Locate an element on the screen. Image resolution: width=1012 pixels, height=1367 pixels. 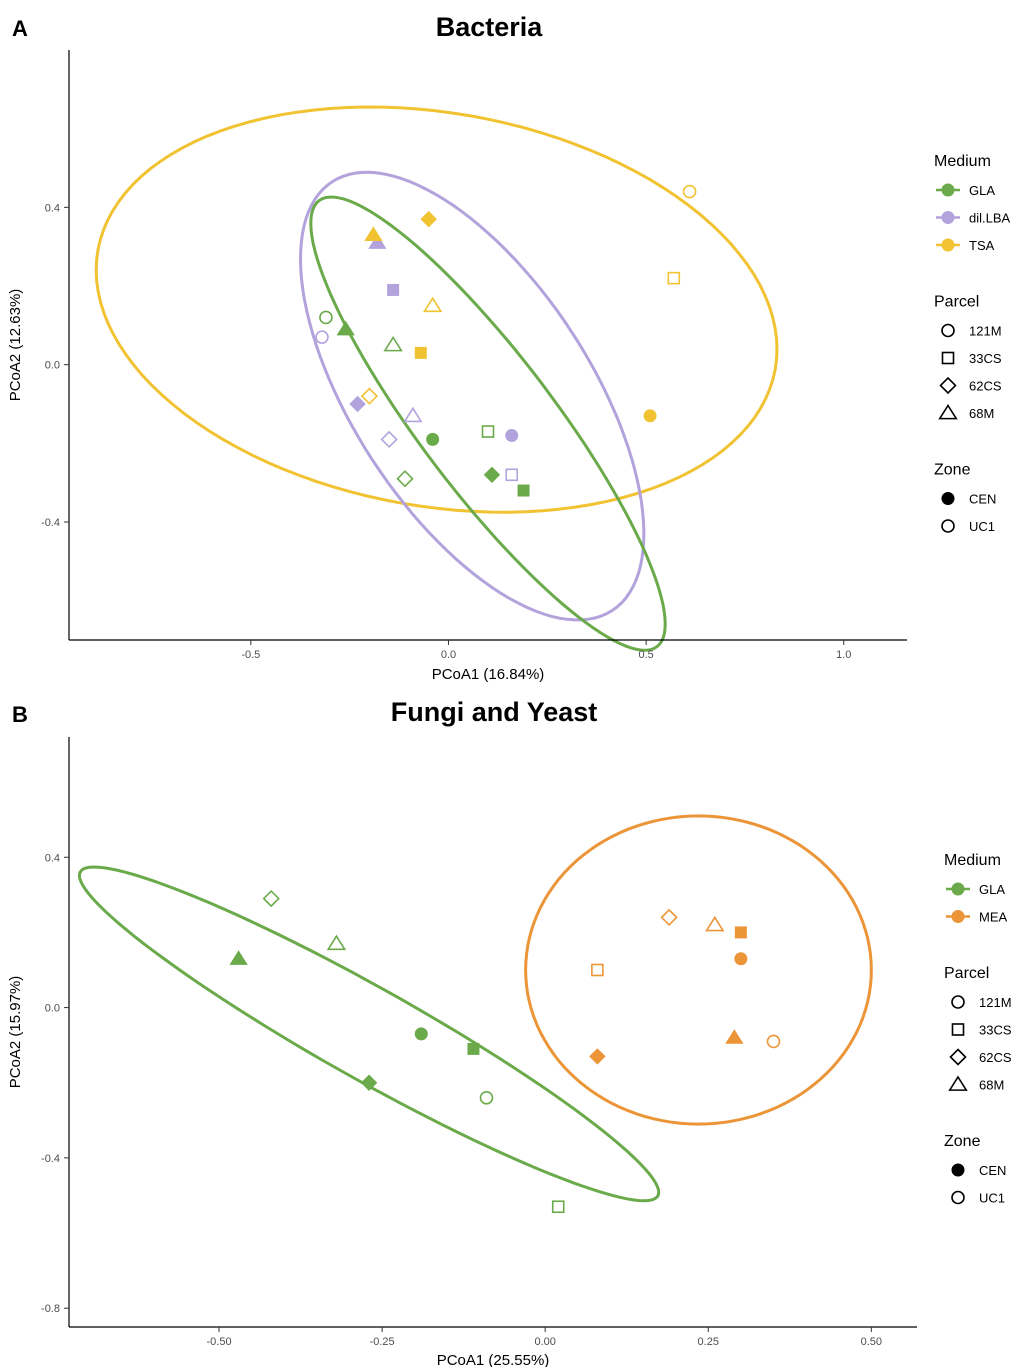
x-tick-label: 0.0 is located at coordinates (448, 655).